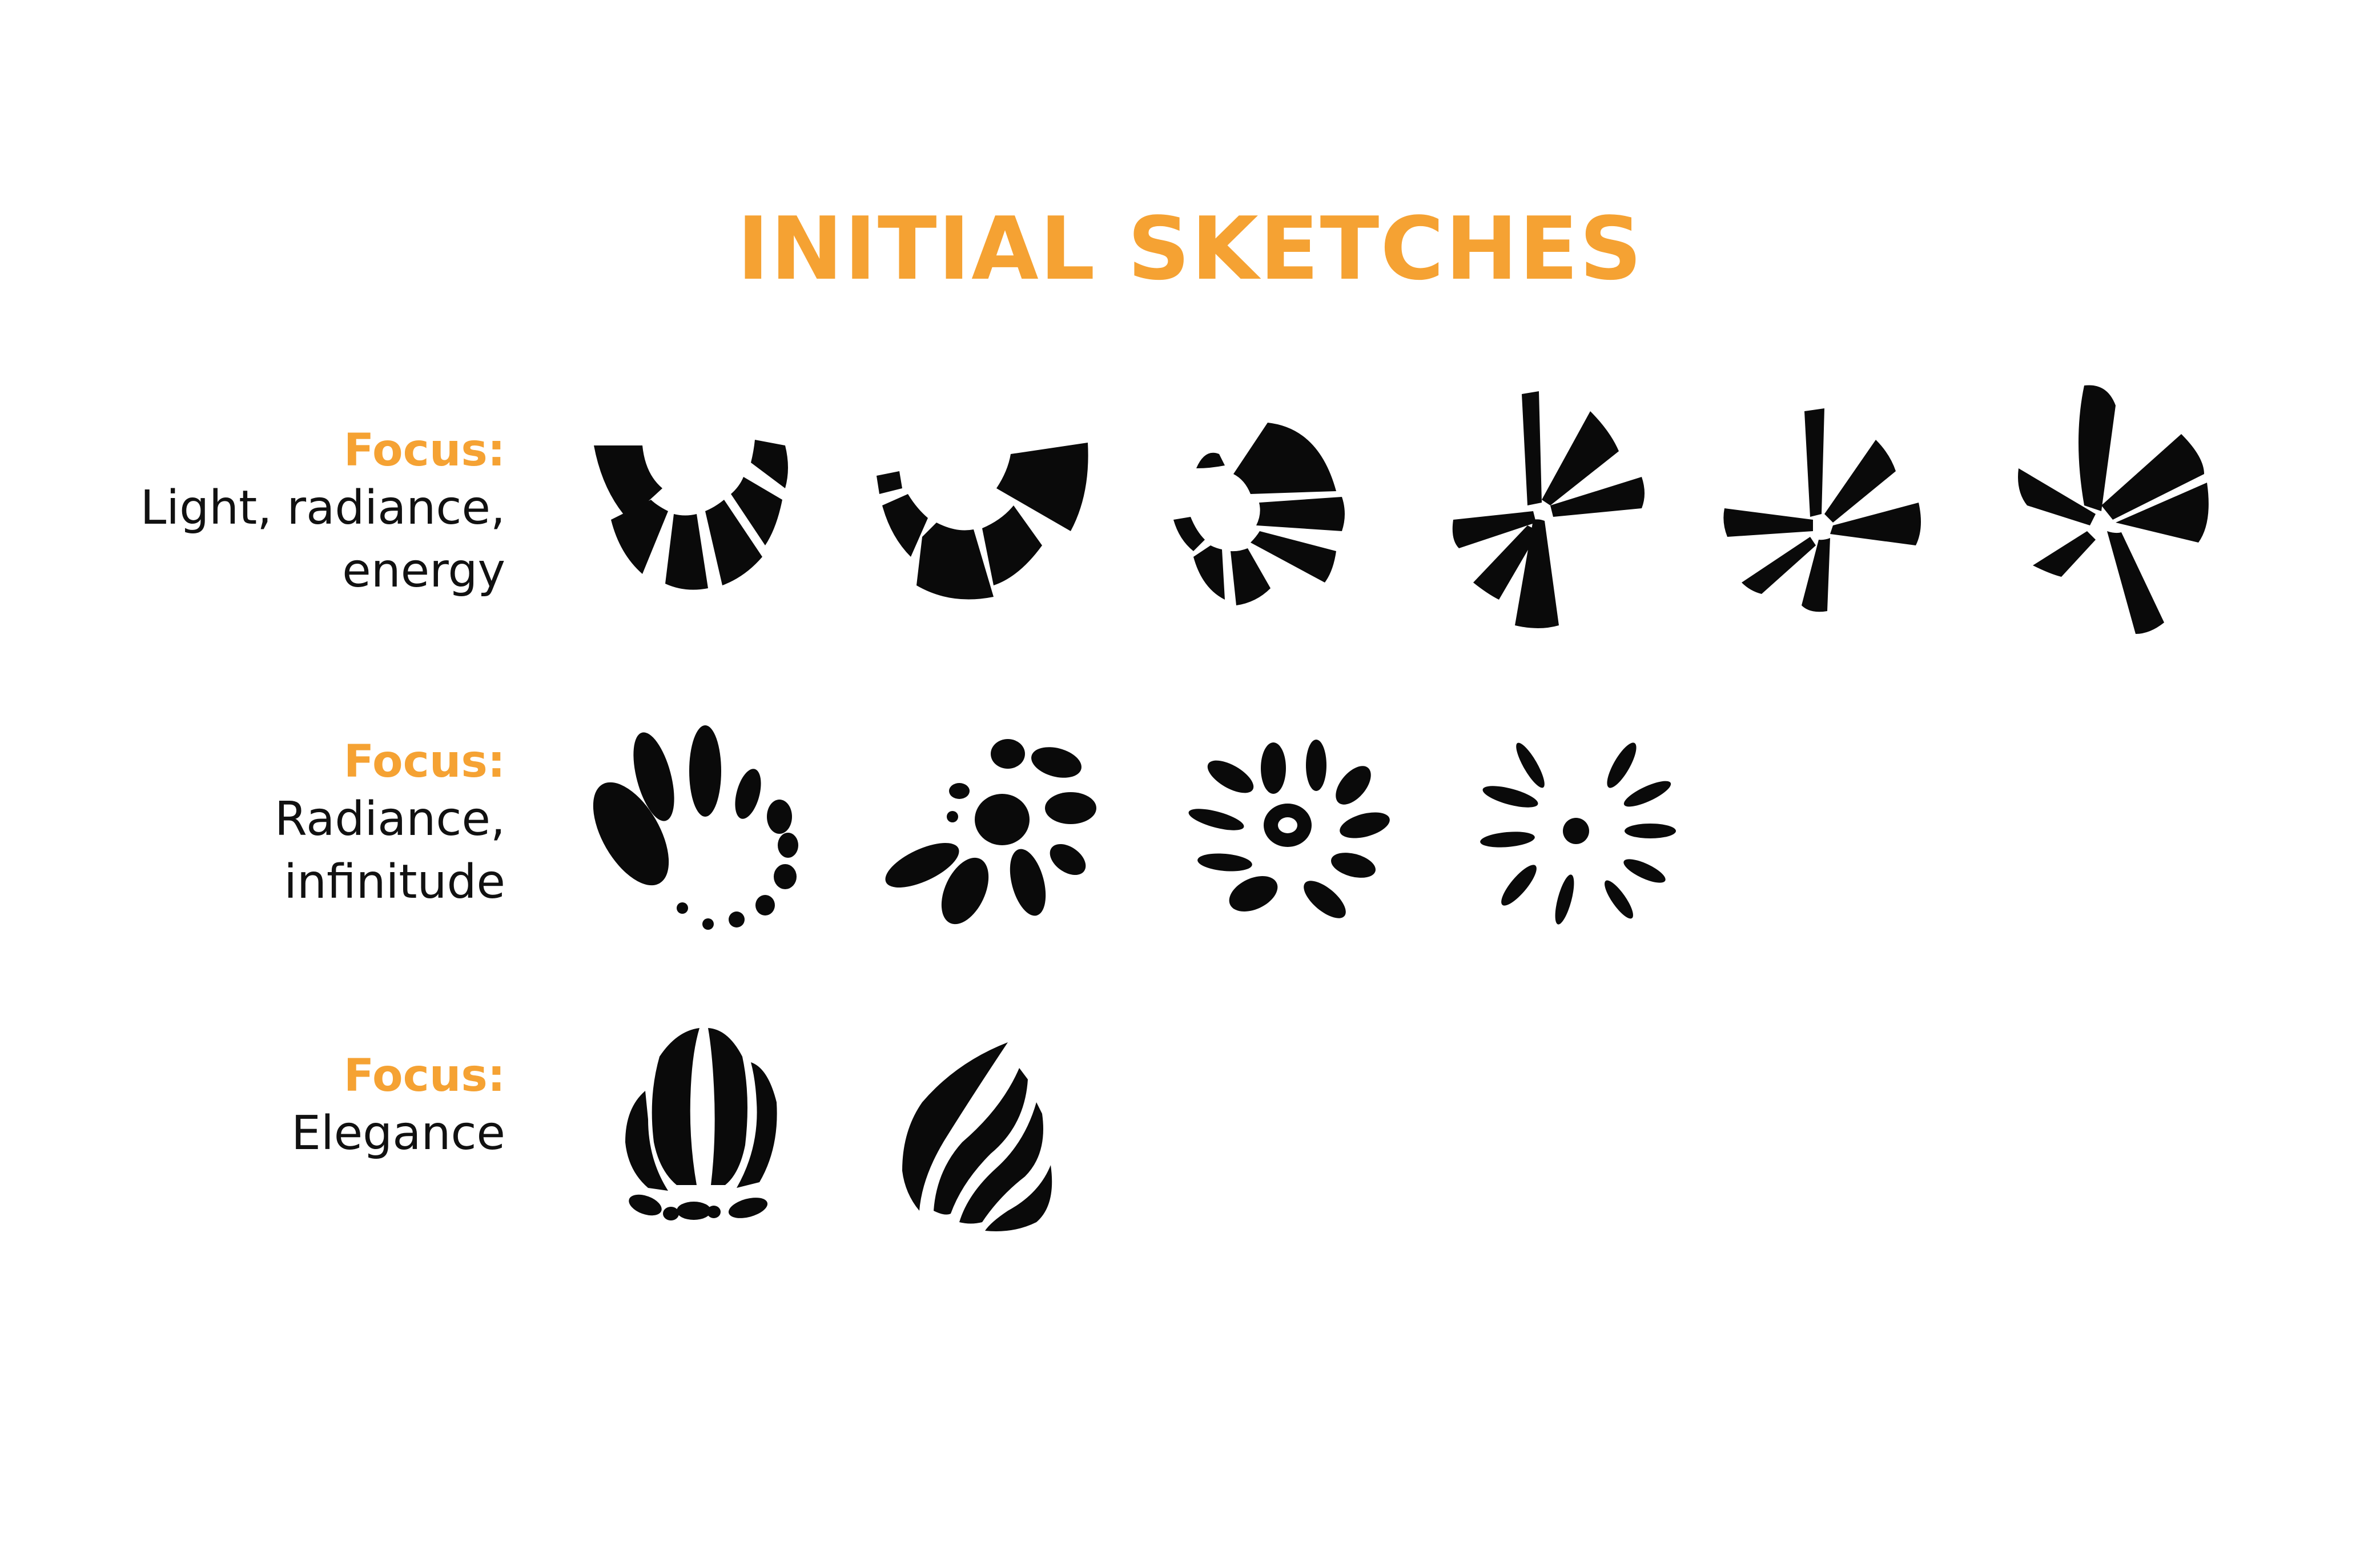  I want to click on sketch-crescent-fan-icon, so click(982, 521).